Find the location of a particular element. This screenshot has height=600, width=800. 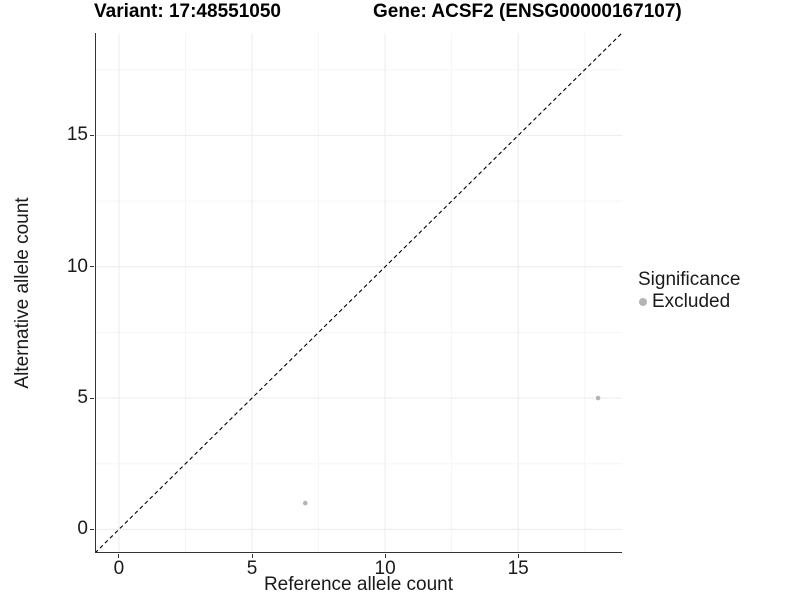

x-tick-label: 5 is located at coordinates (252, 568).